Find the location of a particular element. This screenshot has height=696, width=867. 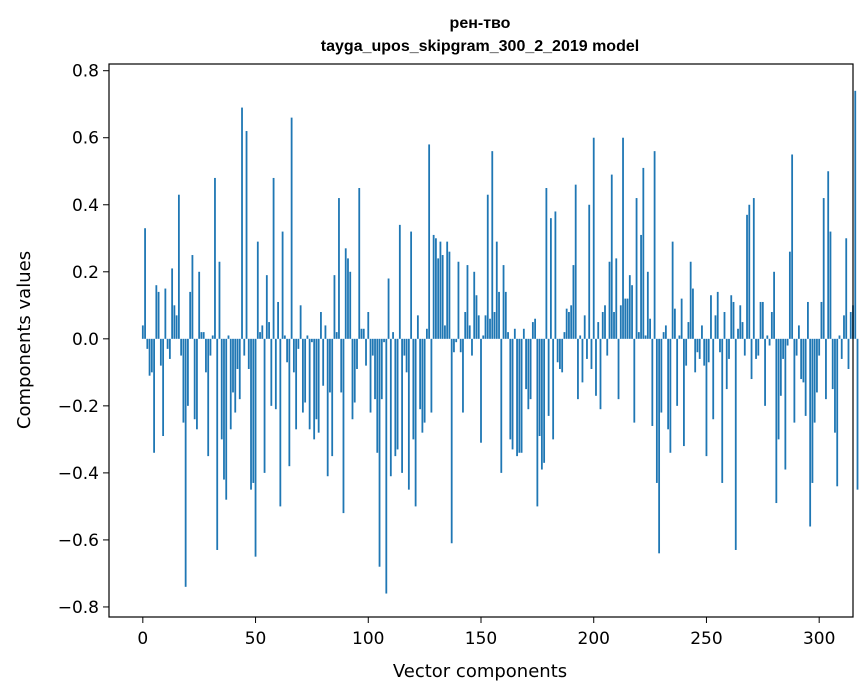

chart-title-line2: tayga_upos_skipgram_300_2_2019 model is located at coordinates (480, 46).